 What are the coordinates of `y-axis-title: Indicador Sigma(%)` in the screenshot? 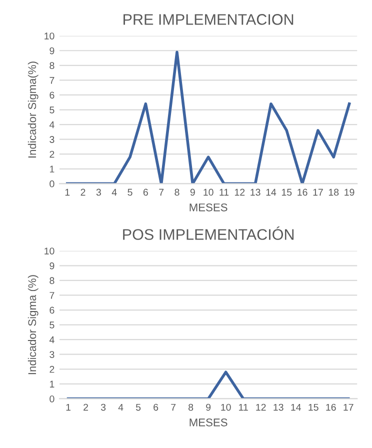 It's located at (33, 110).